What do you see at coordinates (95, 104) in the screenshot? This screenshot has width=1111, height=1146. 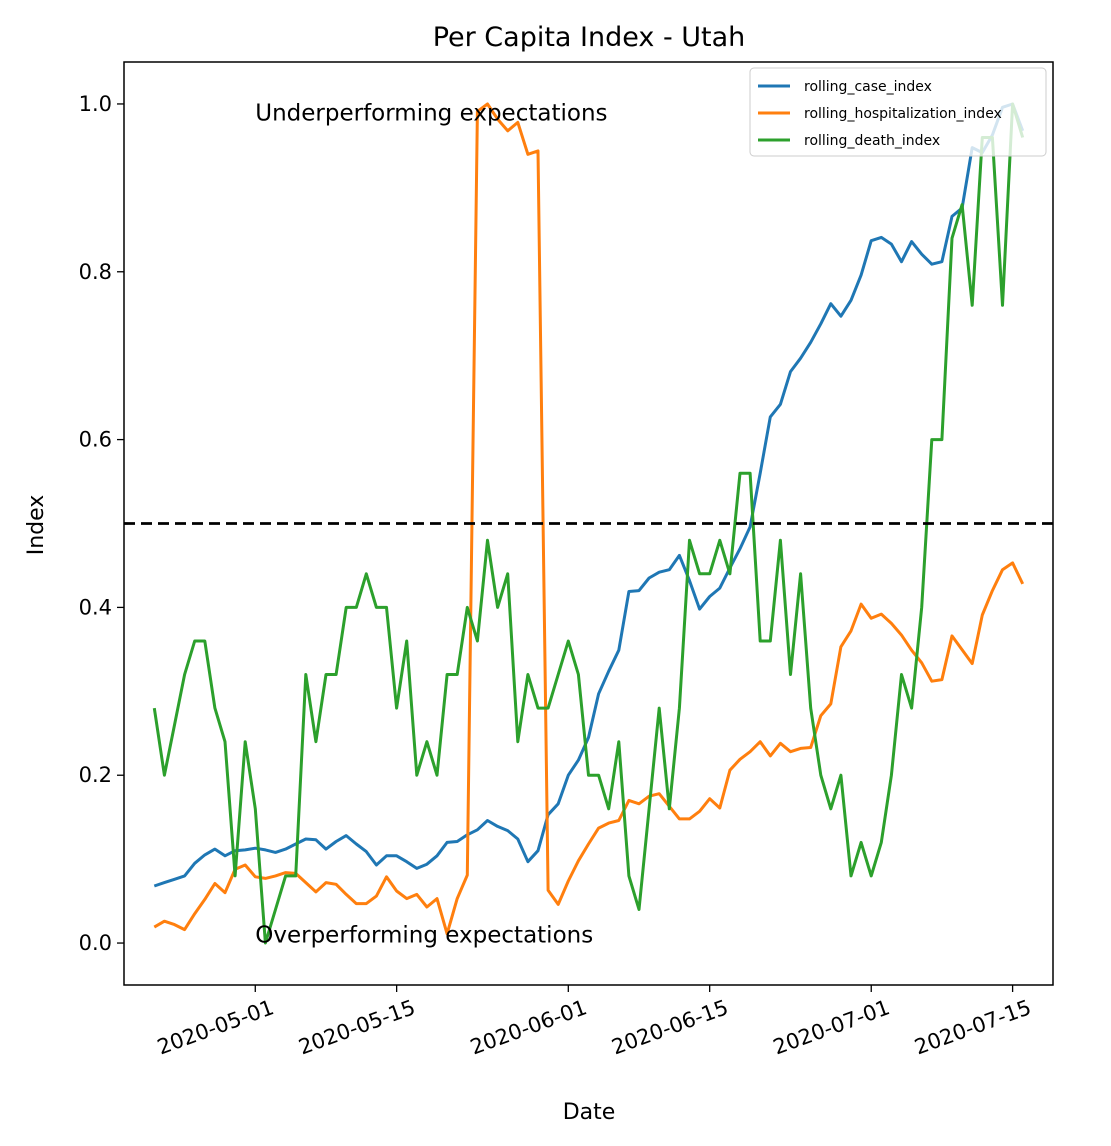 I see `y-tick-label: 1.0` at bounding box center [95, 104].